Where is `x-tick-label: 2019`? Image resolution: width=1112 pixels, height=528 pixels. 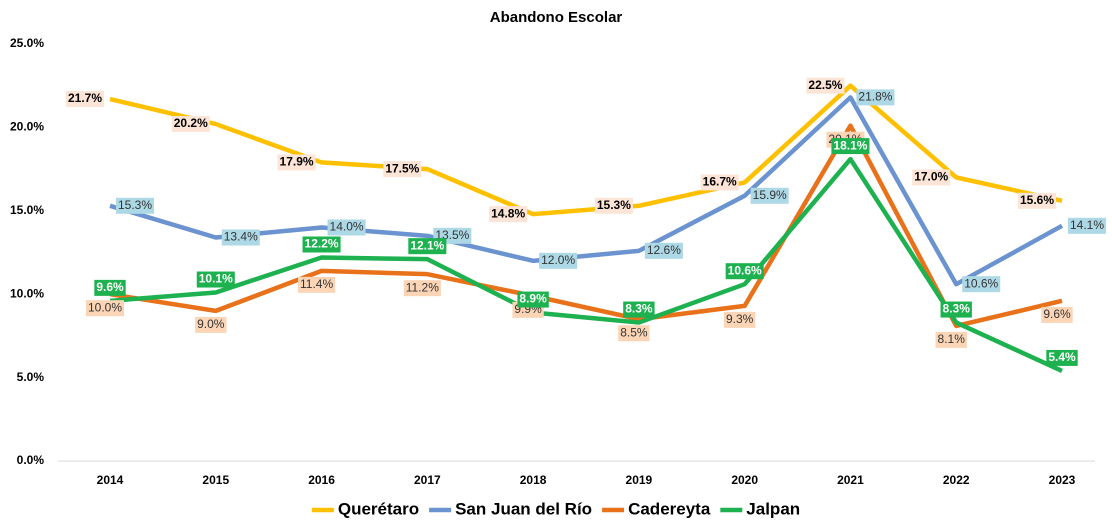
x-tick-label: 2019 is located at coordinates (639, 480).